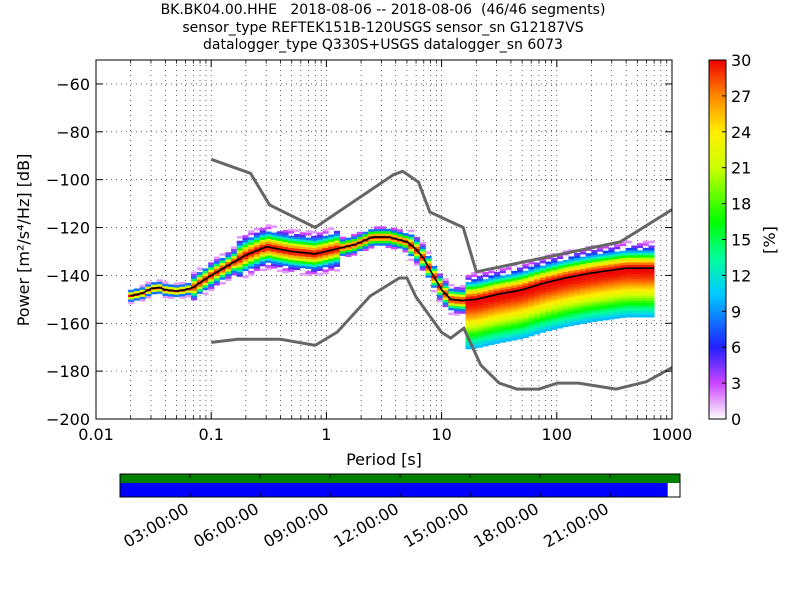  I want to click on x-tick-label: 100, so click(557, 434).